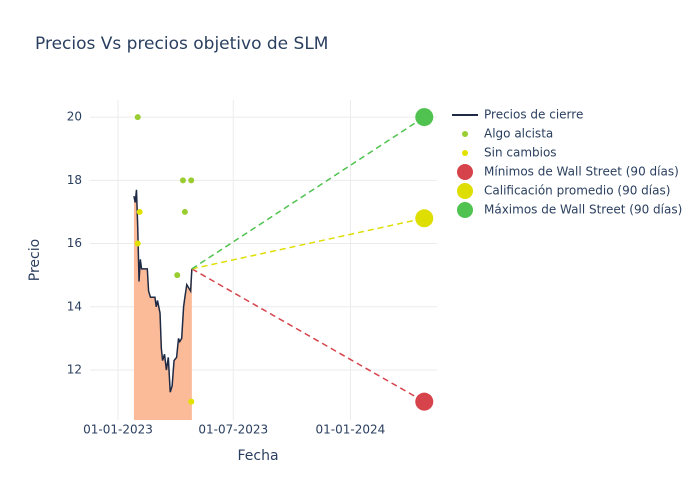 This screenshot has width=700, height=500. I want to click on legend-label: Máximos de Wall Street (90 días), so click(583, 210).